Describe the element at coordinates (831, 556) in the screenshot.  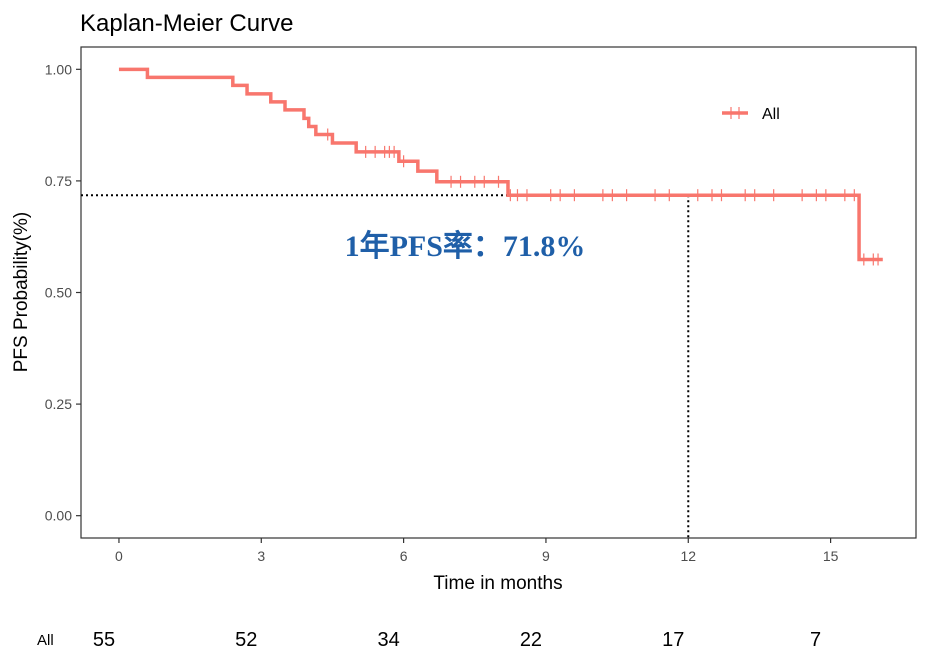
I see `x-tick-label: 15` at that location.